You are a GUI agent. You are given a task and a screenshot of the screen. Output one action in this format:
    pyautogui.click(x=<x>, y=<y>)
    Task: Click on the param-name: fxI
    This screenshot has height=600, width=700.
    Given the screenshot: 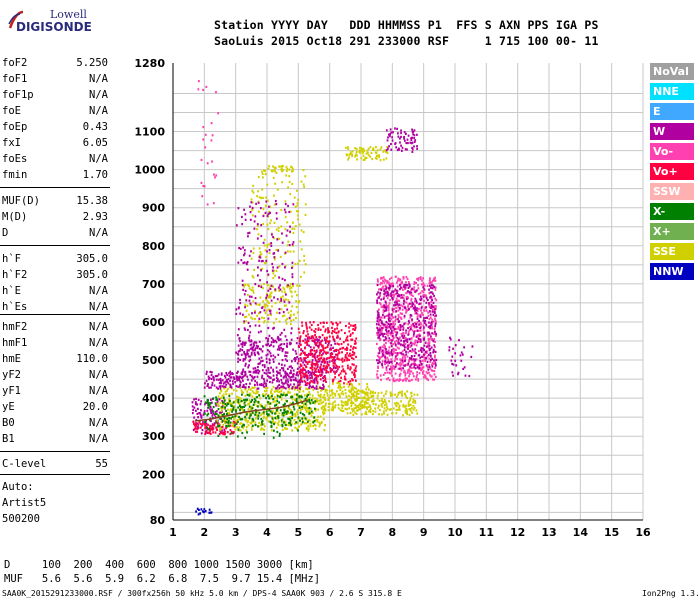 What is the action you would take?
    pyautogui.click(x=11, y=143)
    